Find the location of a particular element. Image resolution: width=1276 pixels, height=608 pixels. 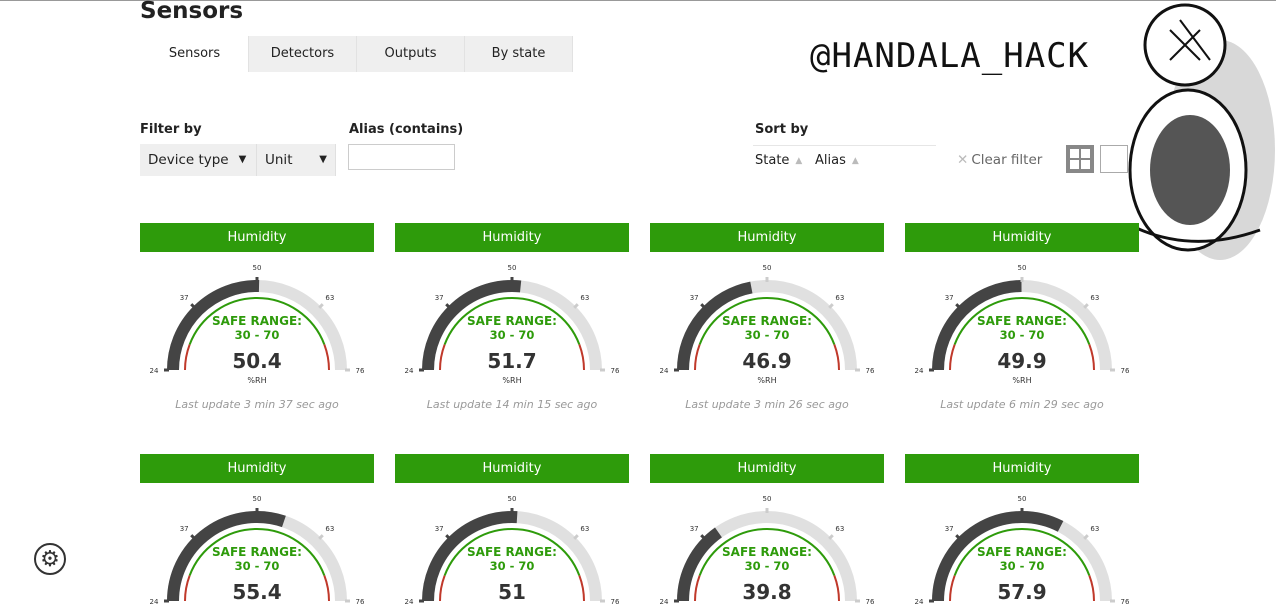

list-view-button is located at coordinates (1114, 159).